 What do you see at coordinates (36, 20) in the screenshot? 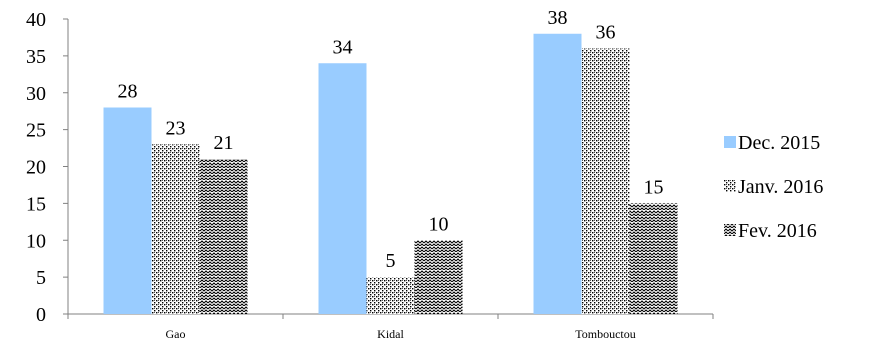
I see `y-tick-label: 40` at bounding box center [36, 20].